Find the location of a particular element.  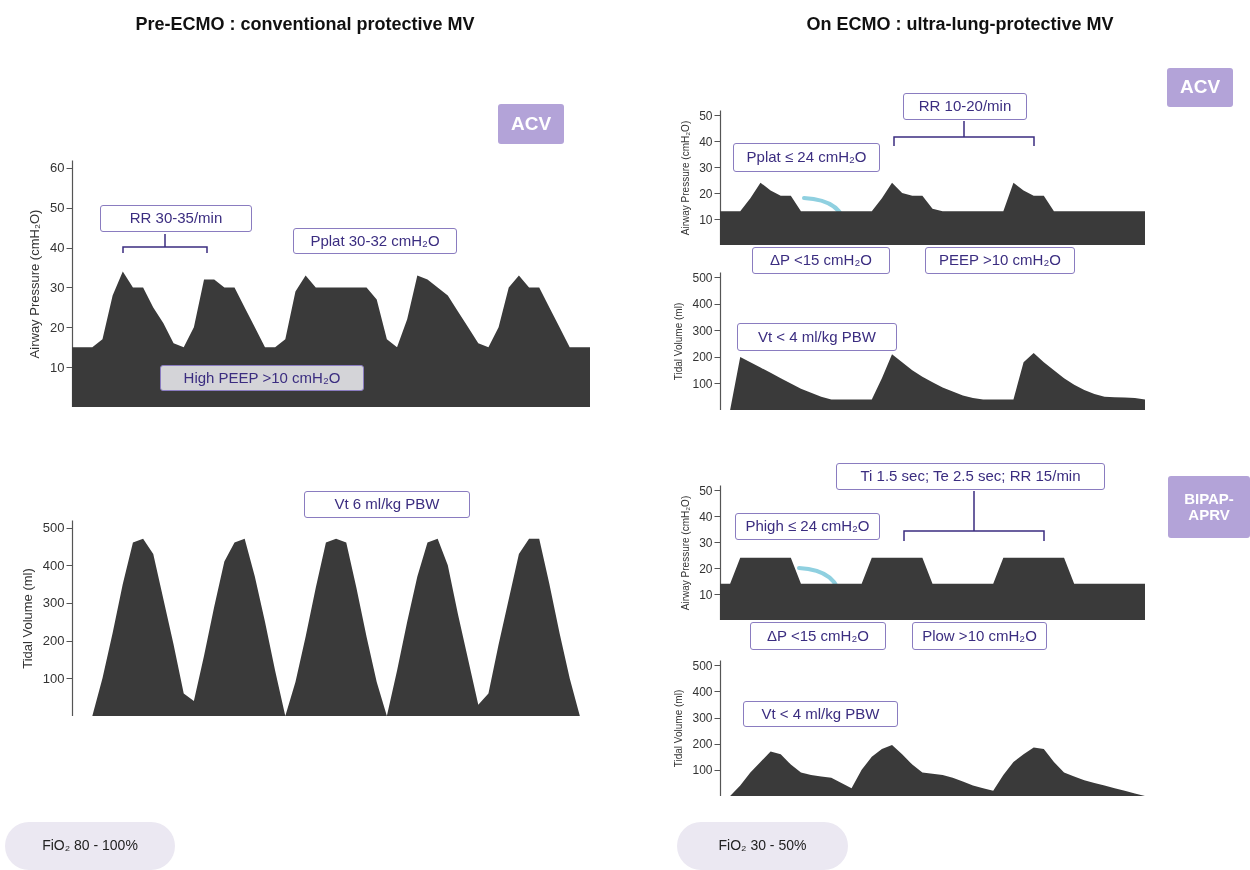

annotation: High PEEP >10 cmH₂O is located at coordinates (262, 378).